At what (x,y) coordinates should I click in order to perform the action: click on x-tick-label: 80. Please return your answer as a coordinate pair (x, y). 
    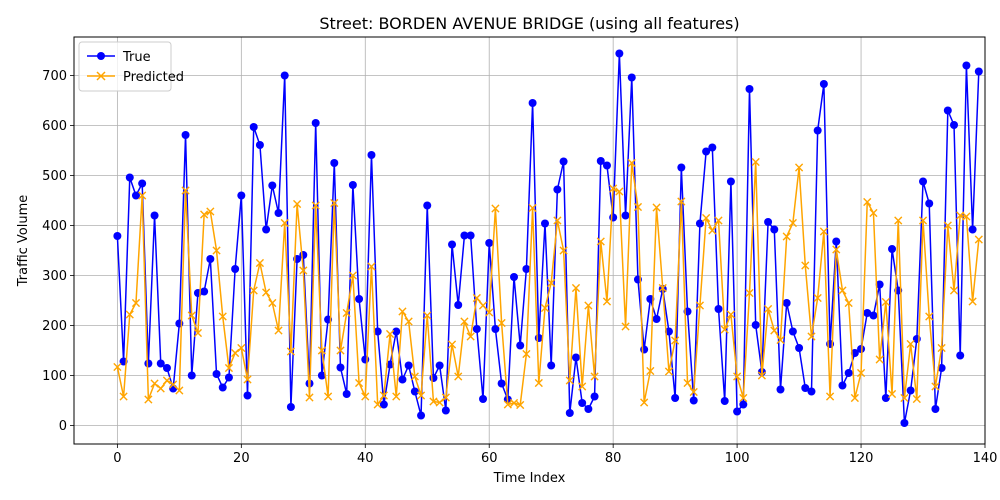
    Looking at the image, I should click on (613, 458).